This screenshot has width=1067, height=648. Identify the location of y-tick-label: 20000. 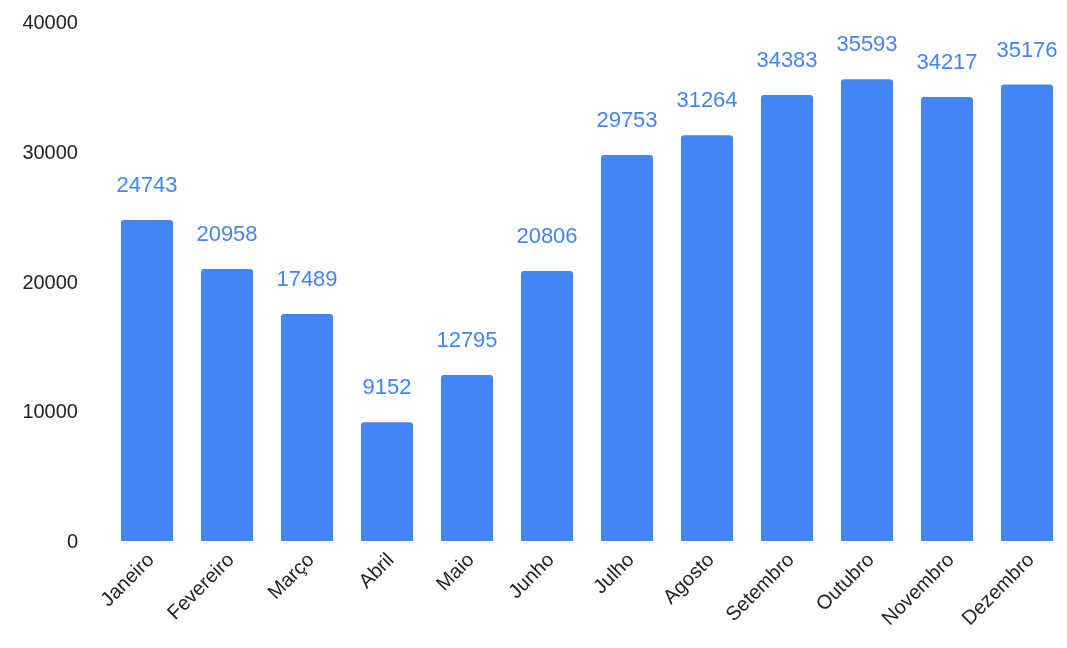
(50, 281).